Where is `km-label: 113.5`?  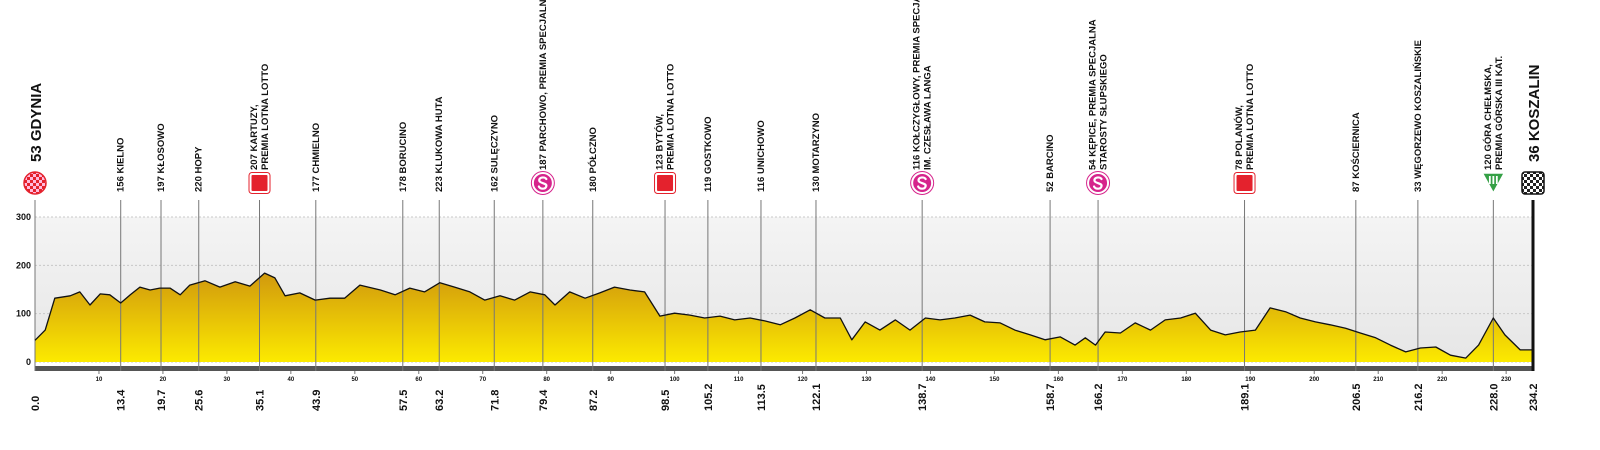
km-label: 113.5 is located at coordinates (762, 397).